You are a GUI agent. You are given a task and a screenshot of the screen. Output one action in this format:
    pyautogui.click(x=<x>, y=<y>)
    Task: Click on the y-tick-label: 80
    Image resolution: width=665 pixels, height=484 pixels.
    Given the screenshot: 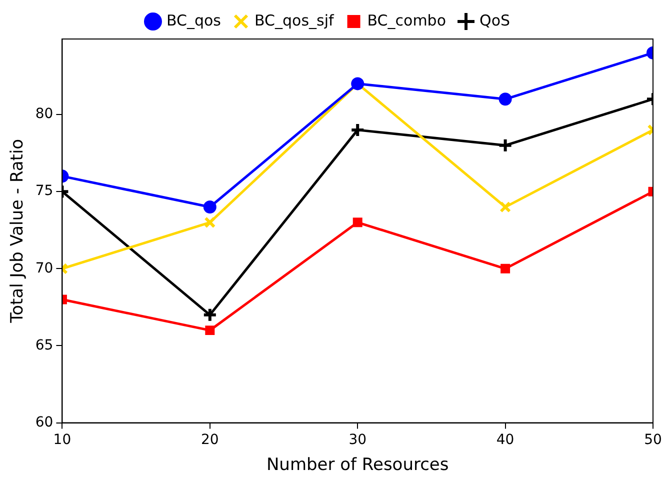 What is the action you would take?
    pyautogui.click(x=44, y=114)
    